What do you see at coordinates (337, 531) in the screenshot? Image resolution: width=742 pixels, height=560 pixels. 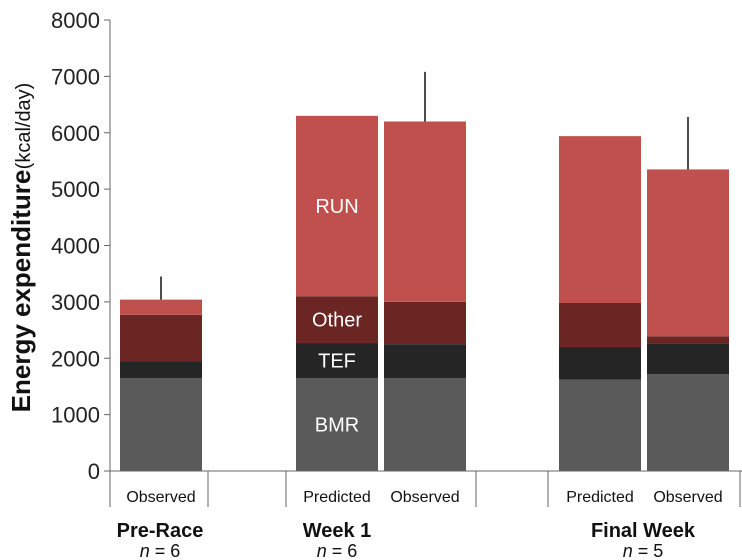 I see `group-label: Week 1` at bounding box center [337, 531].